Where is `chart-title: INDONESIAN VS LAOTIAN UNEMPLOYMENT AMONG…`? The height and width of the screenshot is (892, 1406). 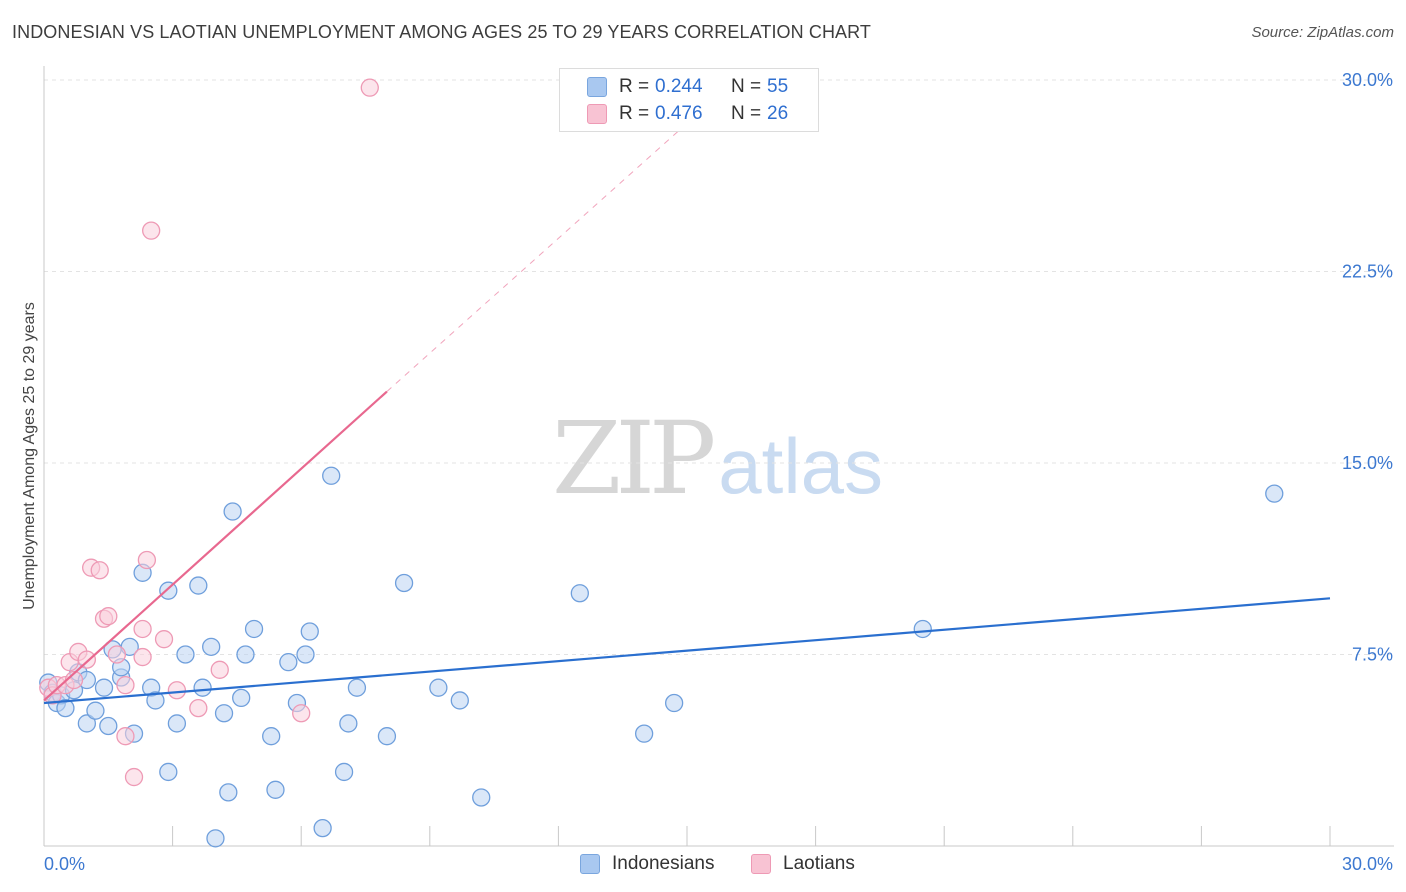 chart-title: INDONESIAN VS LAOTIAN UNEMPLOYMENT AMONG… is located at coordinates (442, 32).